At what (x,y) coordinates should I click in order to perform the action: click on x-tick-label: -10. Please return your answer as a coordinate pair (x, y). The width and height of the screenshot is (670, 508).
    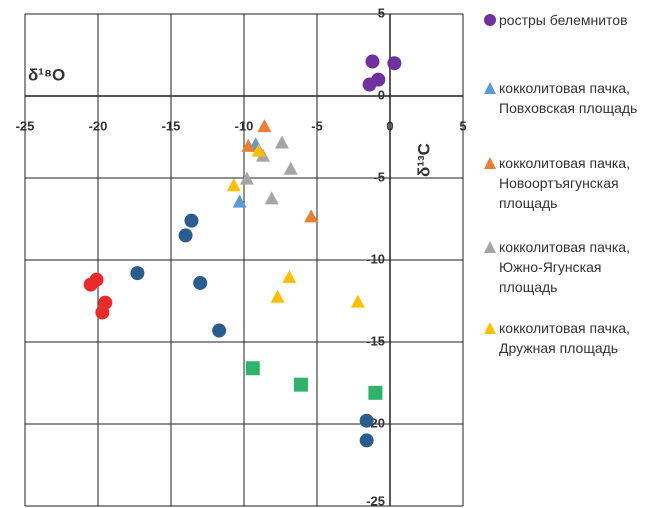
    Looking at the image, I should click on (244, 125).